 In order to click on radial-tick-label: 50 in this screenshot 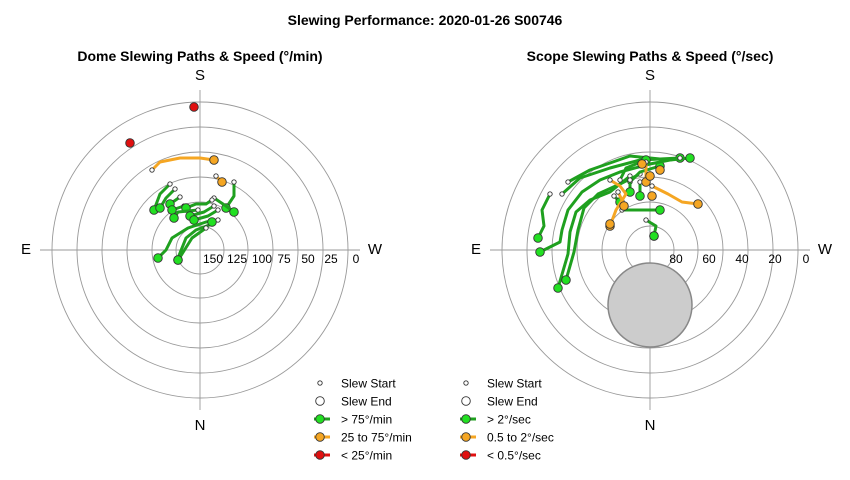, I will do `click(308, 259)`.